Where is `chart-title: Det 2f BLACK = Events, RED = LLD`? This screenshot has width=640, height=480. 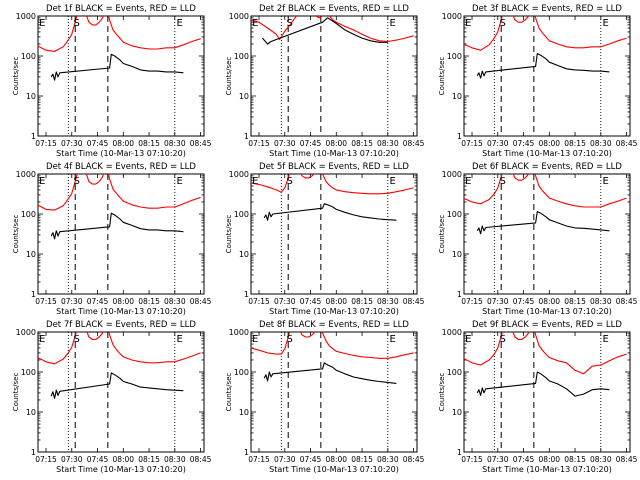 chart-title: Det 2f BLACK = Events, RED = LLD is located at coordinates (334, 9).